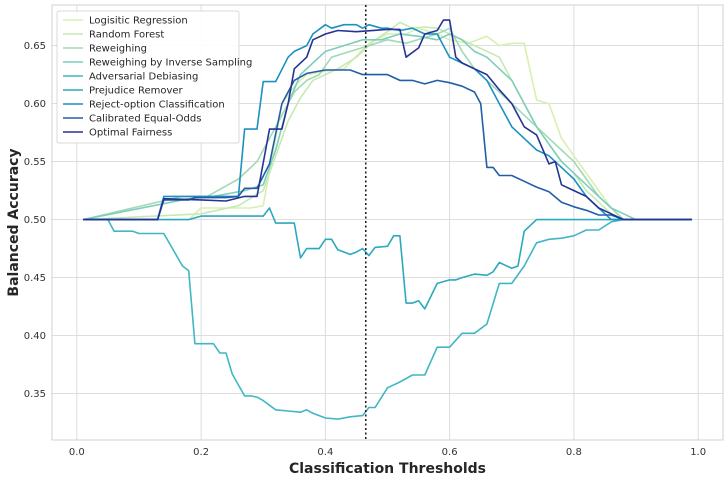  Describe the element at coordinates (450, 452) in the screenshot. I see `x-tick-label: 0.6` at that location.